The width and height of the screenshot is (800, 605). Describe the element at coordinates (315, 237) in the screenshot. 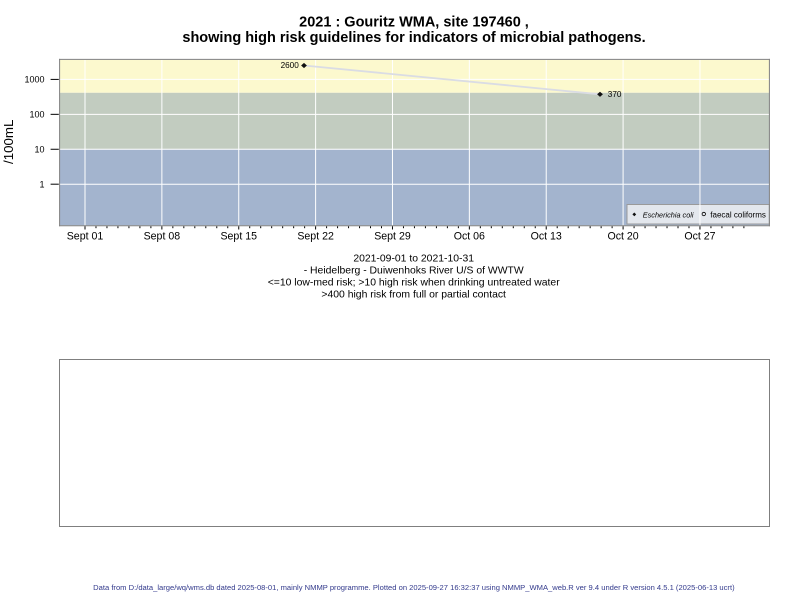

I see `svg-text: Sept 22` at that location.